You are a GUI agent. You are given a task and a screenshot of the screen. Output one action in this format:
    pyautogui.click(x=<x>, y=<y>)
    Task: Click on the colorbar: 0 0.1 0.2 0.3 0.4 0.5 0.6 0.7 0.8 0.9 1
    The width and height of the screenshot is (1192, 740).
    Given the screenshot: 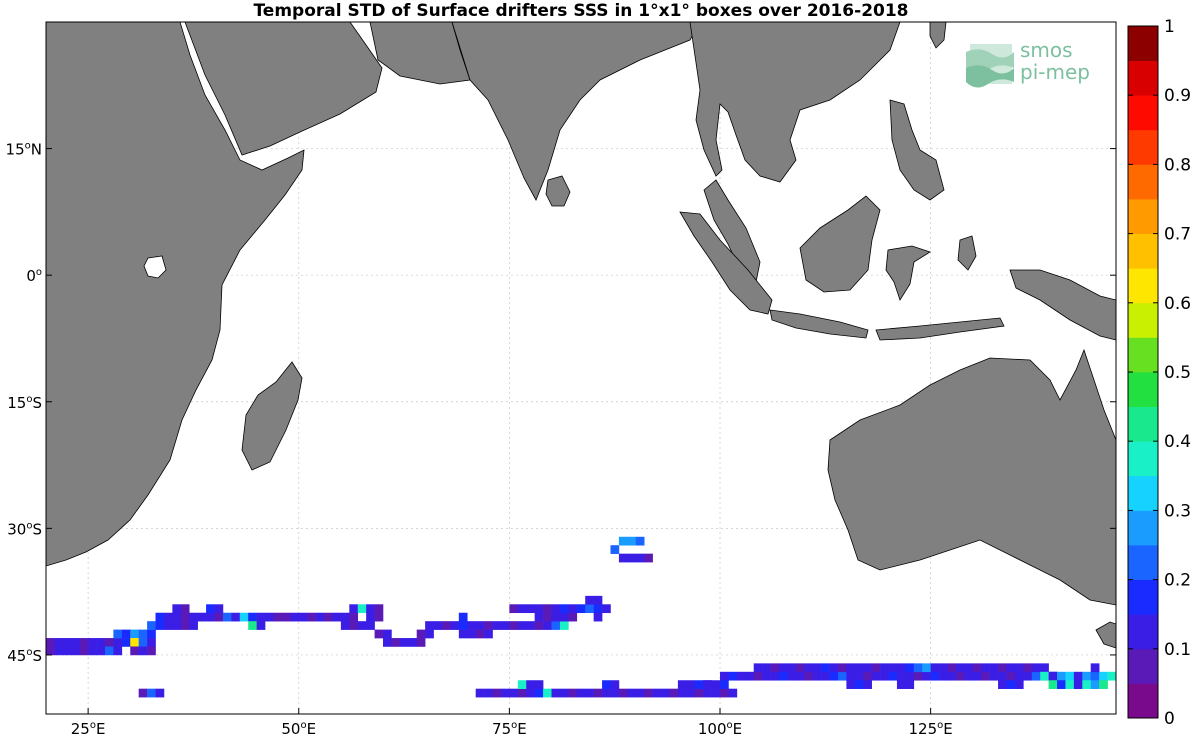 What is the action you would take?
    pyautogui.click(x=1159, y=373)
    